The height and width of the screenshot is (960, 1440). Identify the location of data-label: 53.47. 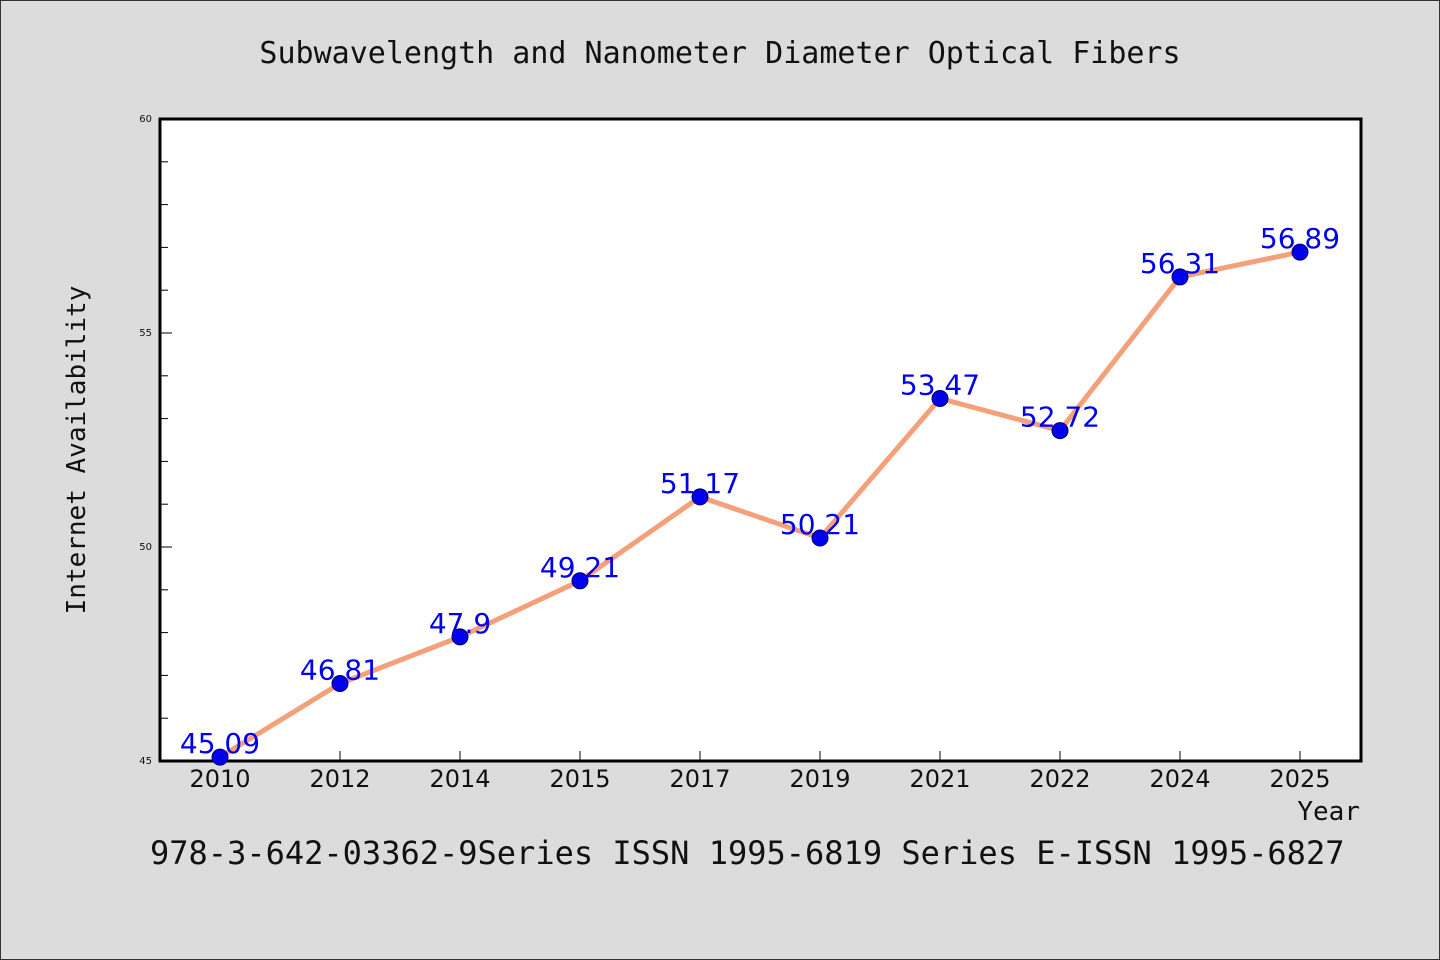
(940, 384).